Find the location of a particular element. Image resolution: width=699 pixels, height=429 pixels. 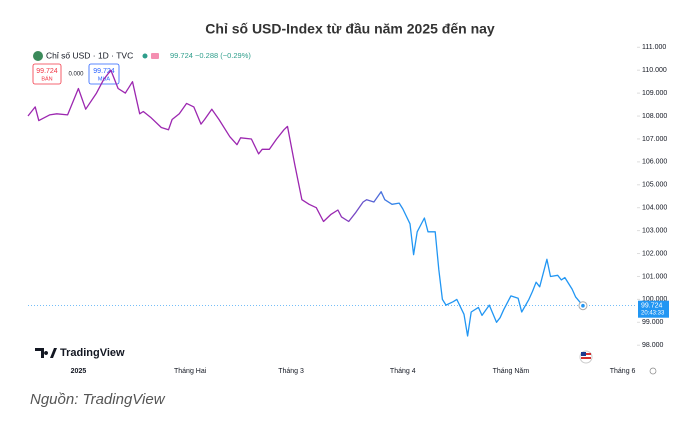

y-tick-label: 109.000 is located at coordinates (654, 93).